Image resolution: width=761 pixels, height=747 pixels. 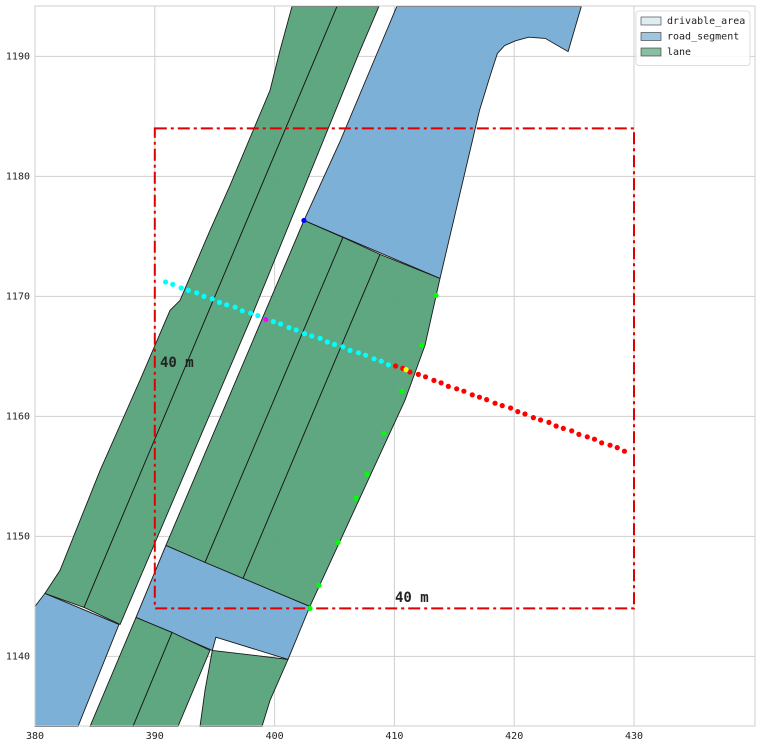 What do you see at coordinates (275, 736) in the screenshot?
I see `x-tick-label: 400` at bounding box center [275, 736].